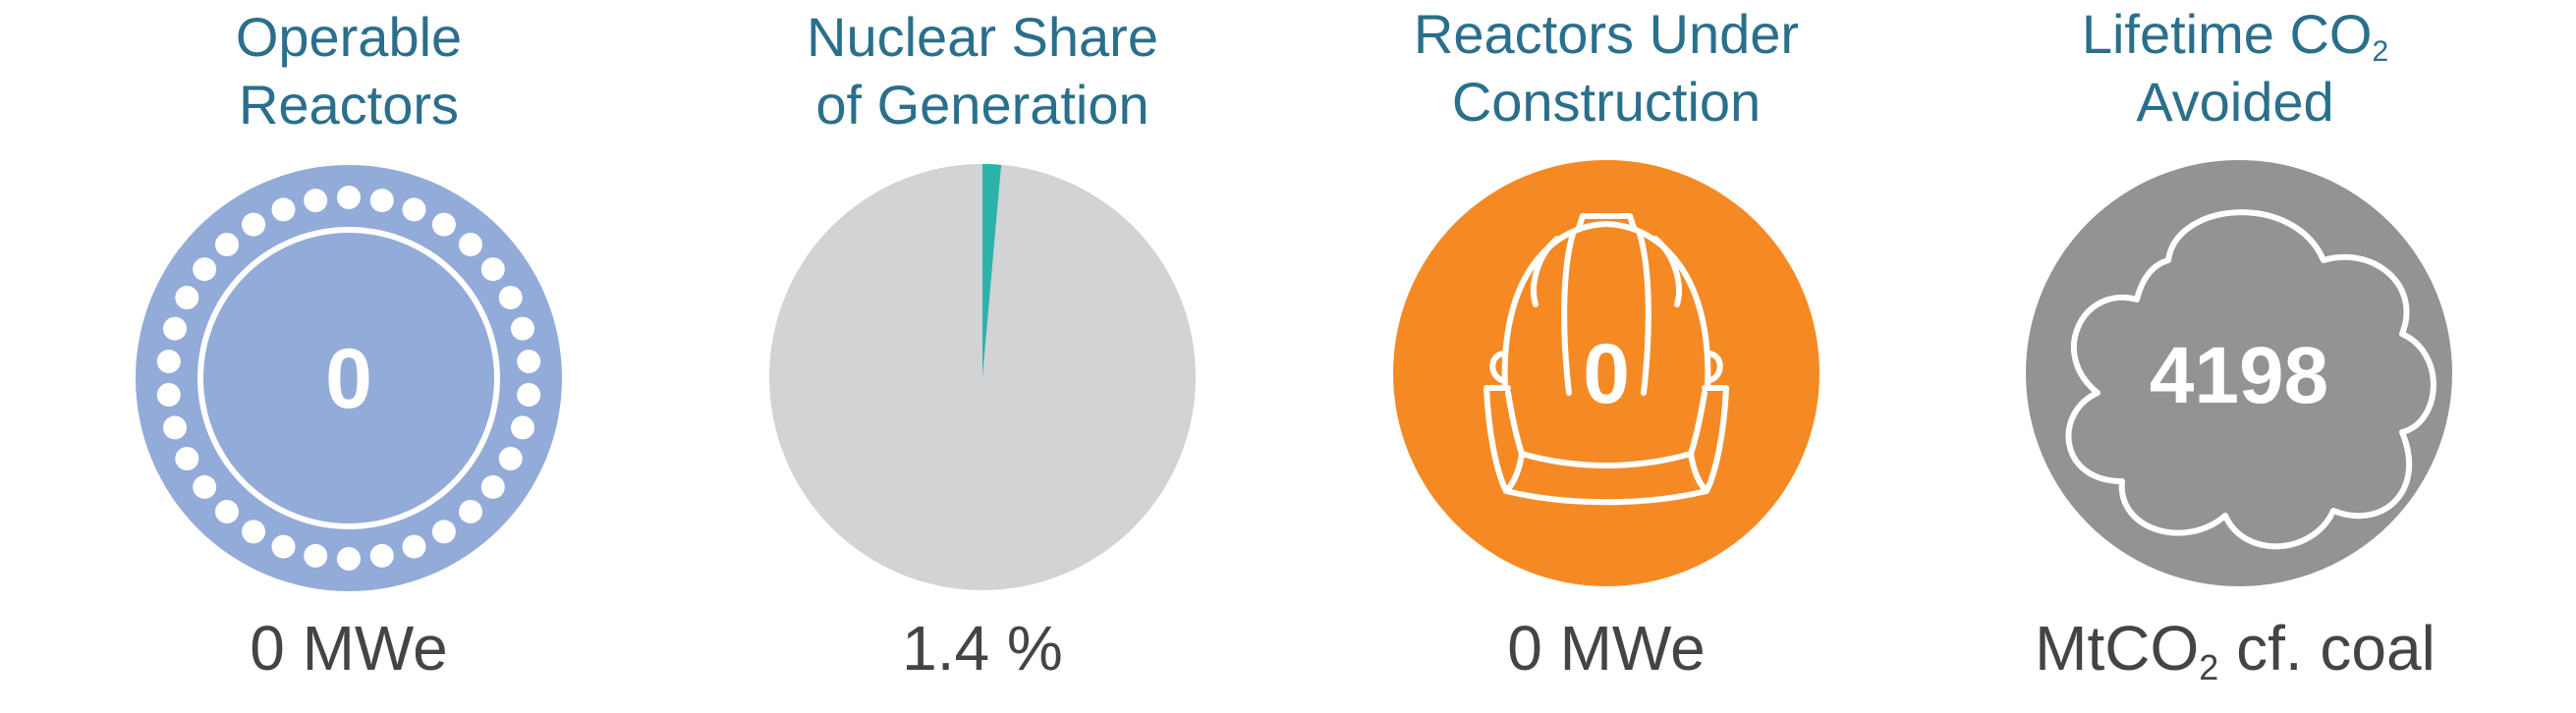 This screenshot has height=713, width=2576. What do you see at coordinates (982, 648) in the screenshot?
I see `nuclear-share-caption: 1.4 %` at bounding box center [982, 648].